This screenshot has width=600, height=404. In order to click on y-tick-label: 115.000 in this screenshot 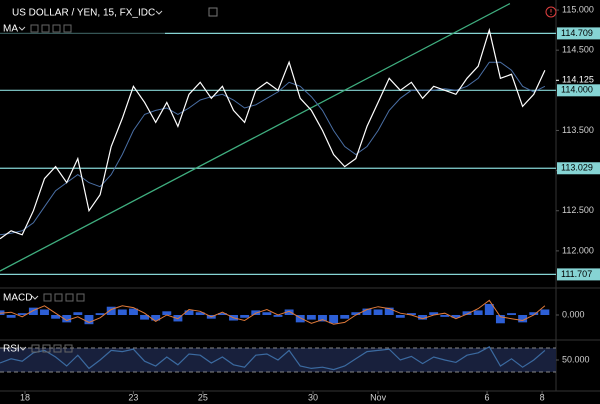, I will do `click(578, 9)`.